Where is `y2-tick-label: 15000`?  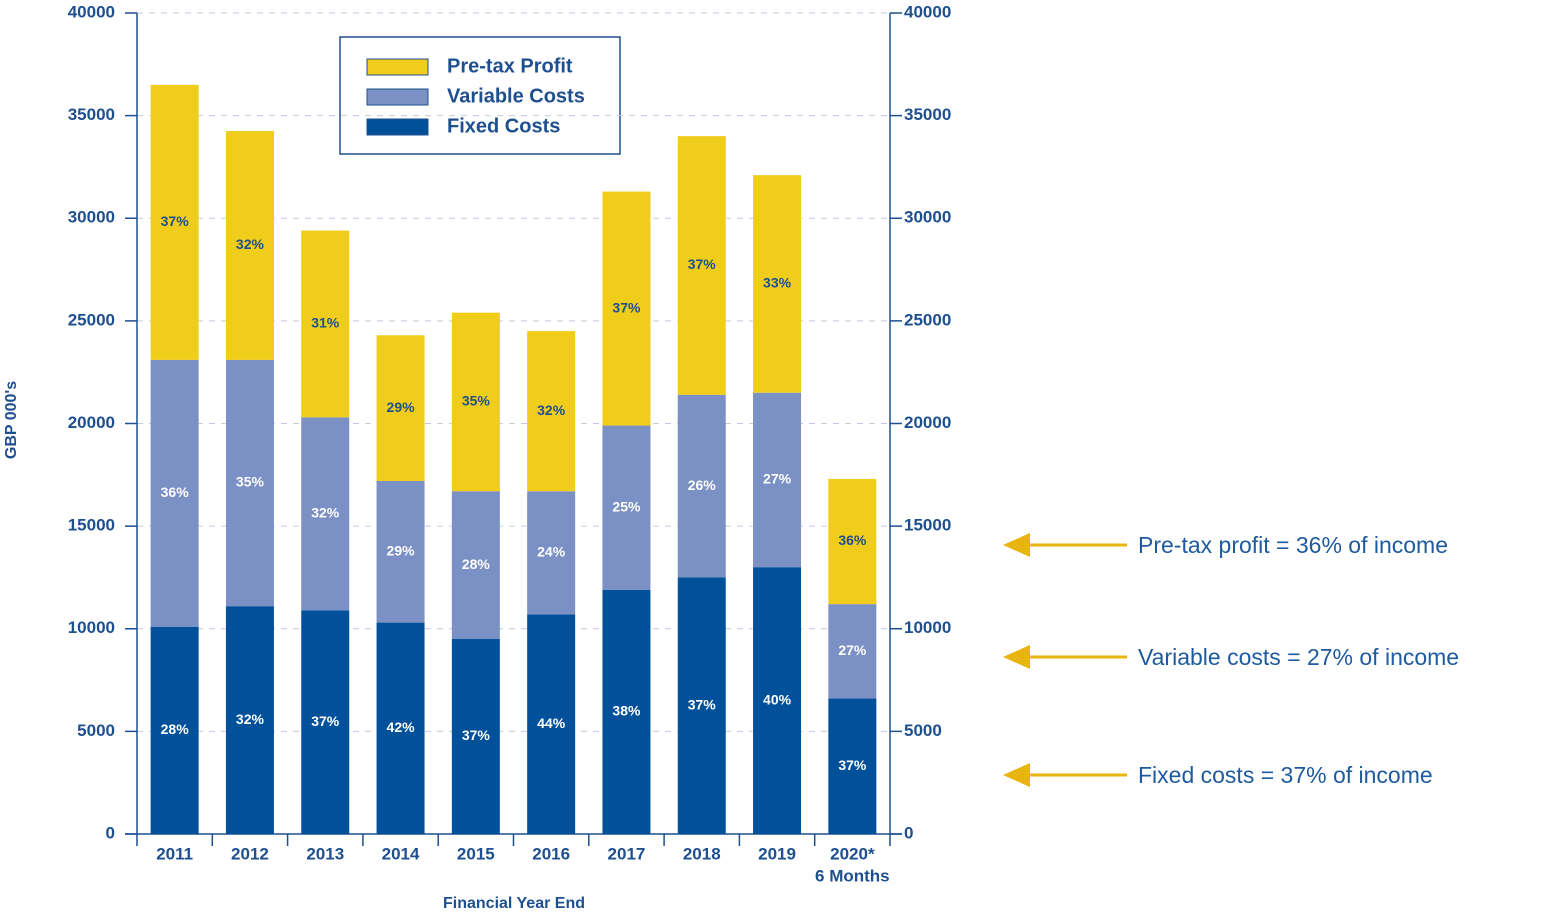
y2-tick-label: 15000 is located at coordinates (927, 525).